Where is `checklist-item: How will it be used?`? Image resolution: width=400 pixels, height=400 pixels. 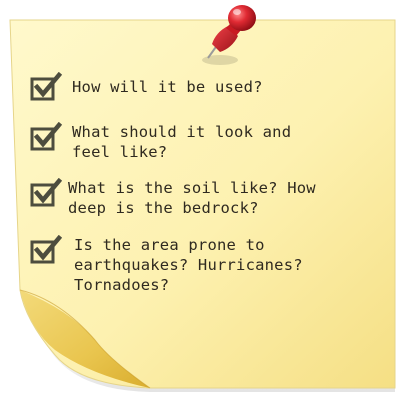 checklist-item: How will it be used? is located at coordinates (181, 87).